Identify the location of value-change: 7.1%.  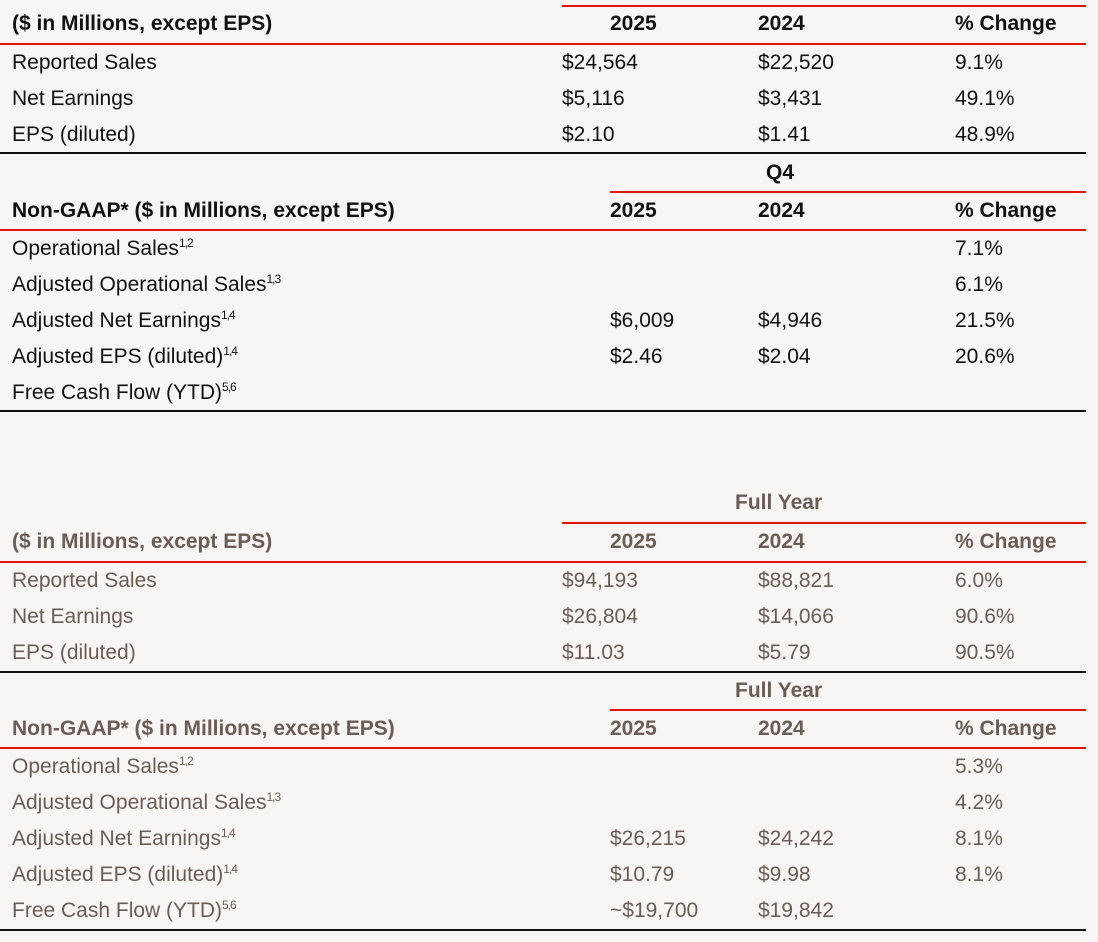
(979, 248).